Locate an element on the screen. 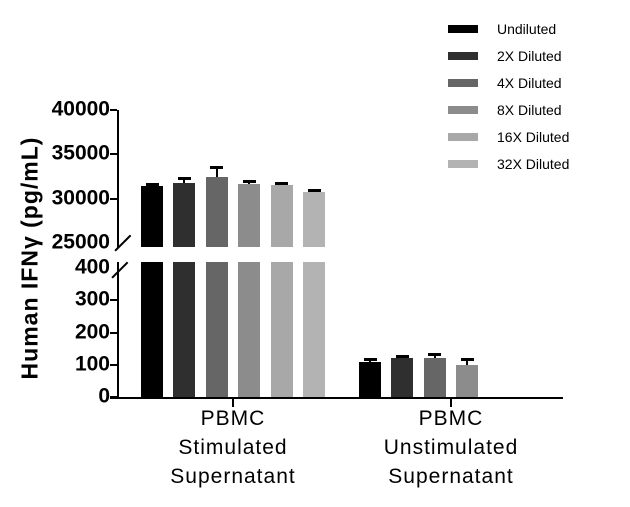 The image size is (630, 507). x-group-label: PBMC Unstimulated Supernatant is located at coordinates (451, 447).